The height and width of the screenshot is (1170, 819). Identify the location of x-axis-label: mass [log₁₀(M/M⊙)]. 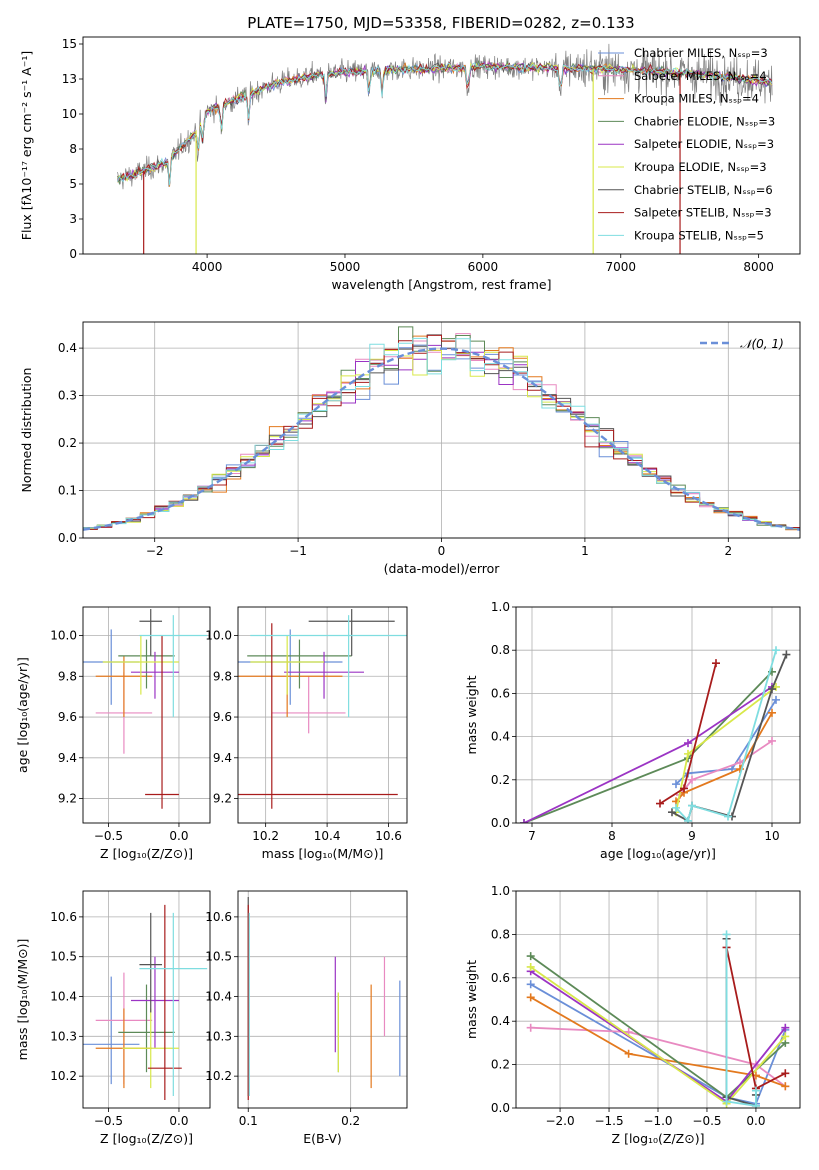
(323, 853).